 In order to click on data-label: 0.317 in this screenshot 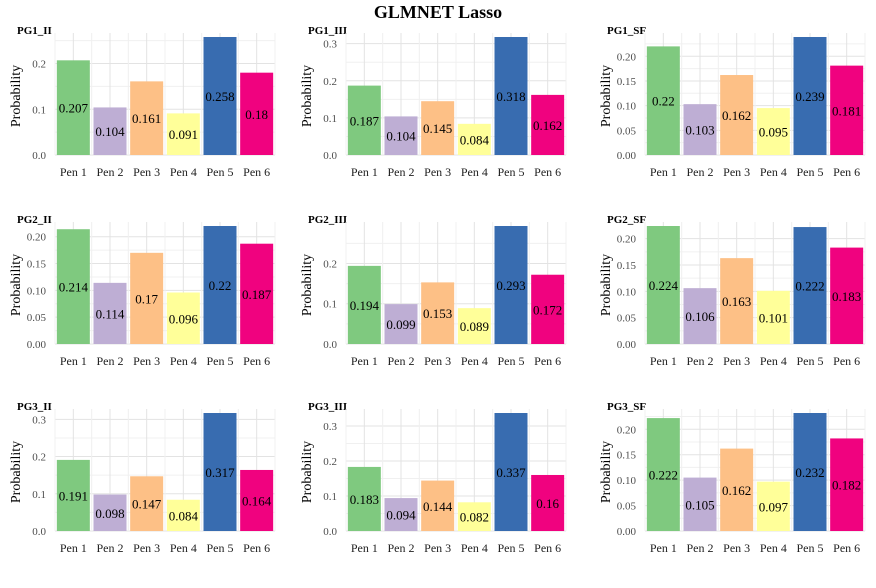, I will do `click(220, 472)`.